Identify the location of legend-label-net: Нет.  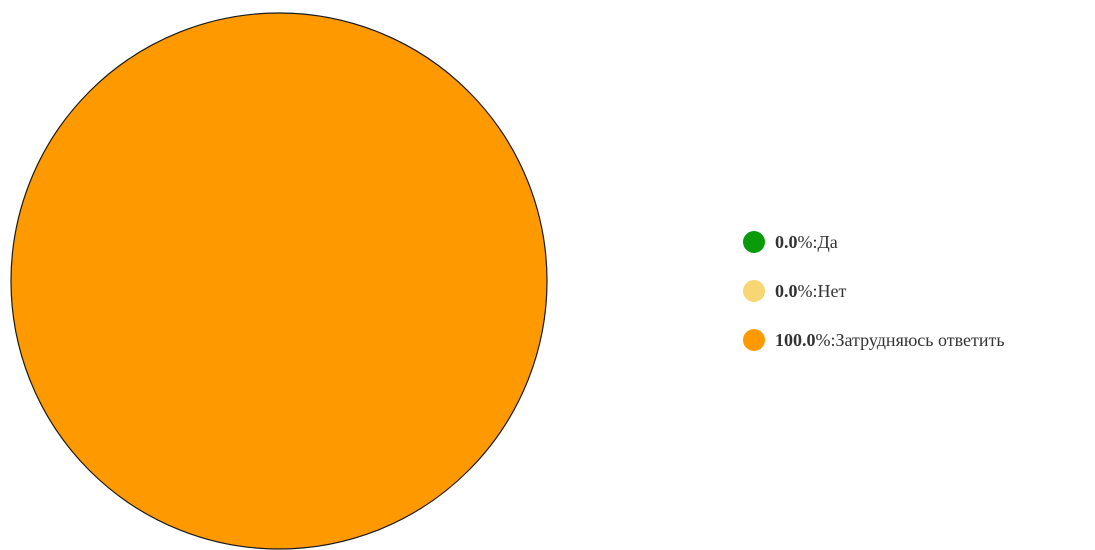
(832, 290).